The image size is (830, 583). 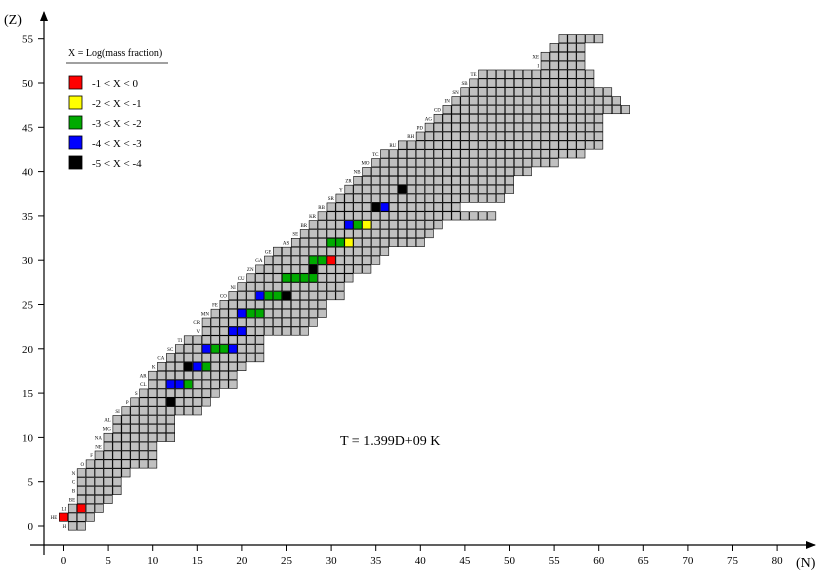 I want to click on element-label: CD, so click(x=437, y=111).